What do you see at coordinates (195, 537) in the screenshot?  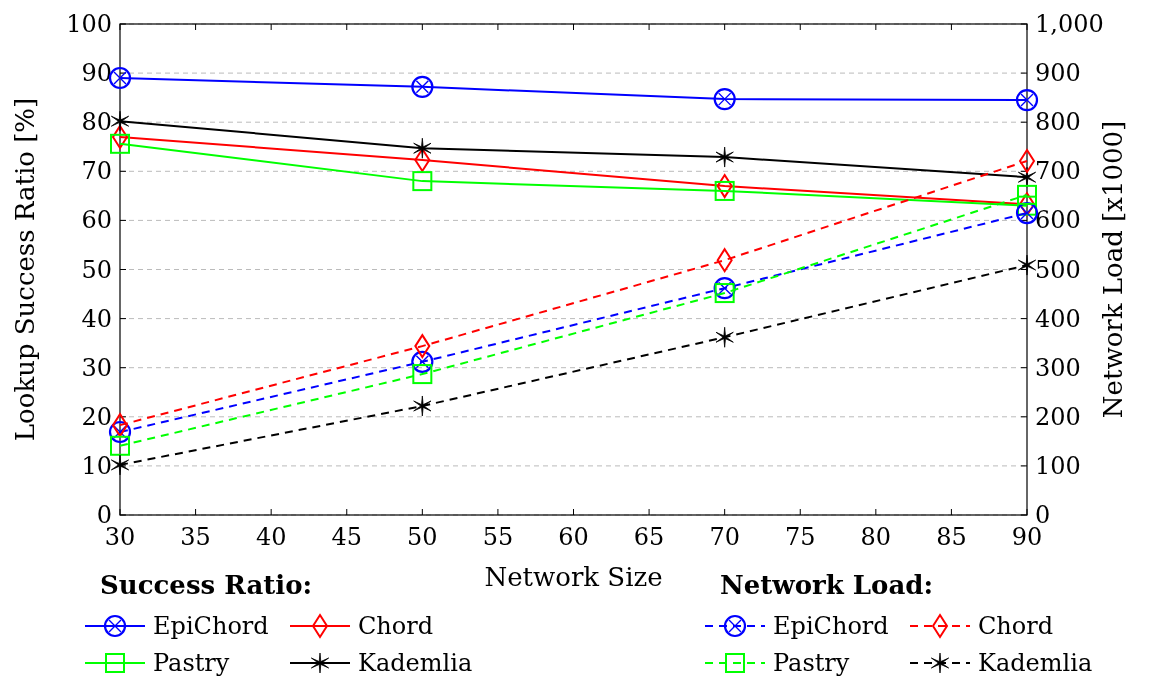 I see `x-tick-label: 35` at bounding box center [195, 537].